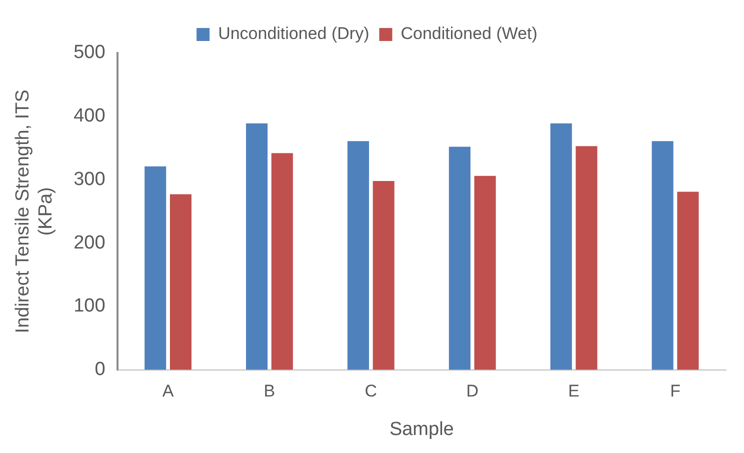  What do you see at coordinates (90, 116) in the screenshot?
I see `y-tick-label: 400` at bounding box center [90, 116].